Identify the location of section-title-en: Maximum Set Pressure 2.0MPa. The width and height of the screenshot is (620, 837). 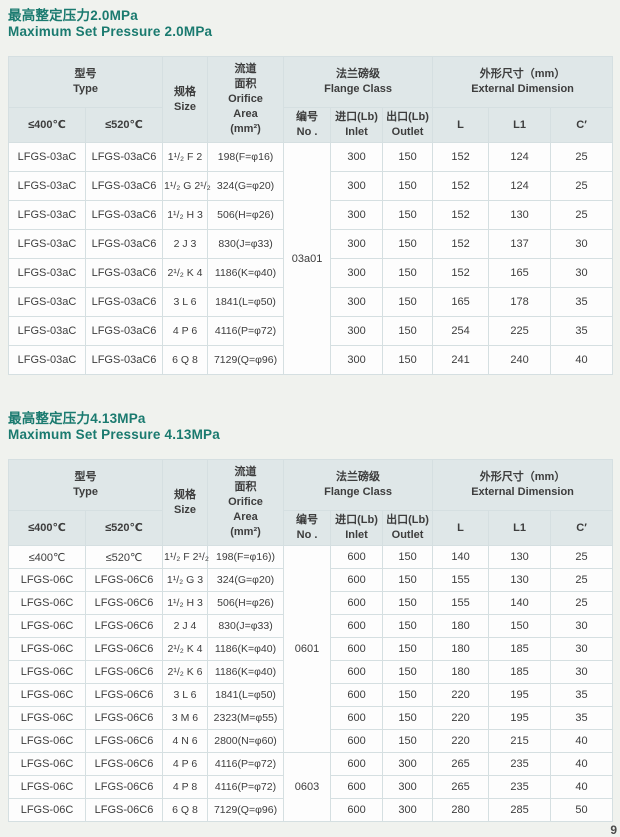
(110, 31).